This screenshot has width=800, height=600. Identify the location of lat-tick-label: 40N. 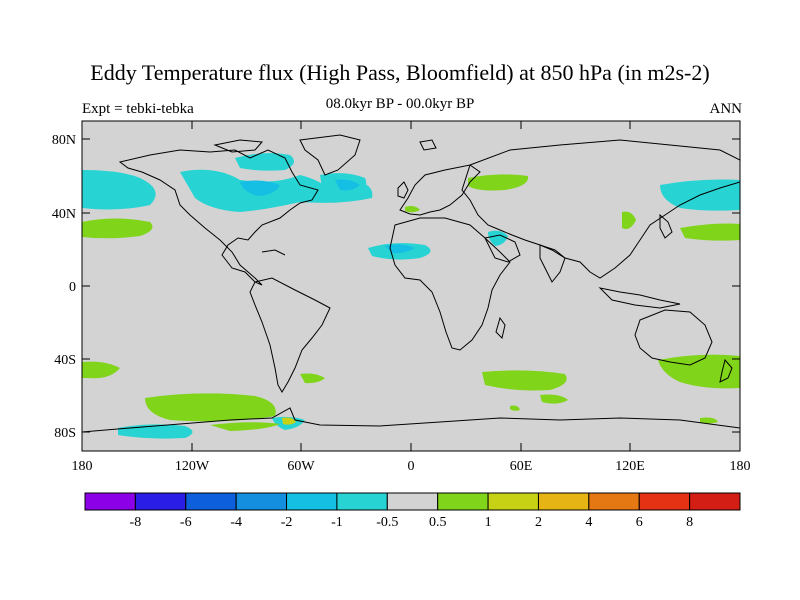
(64, 214).